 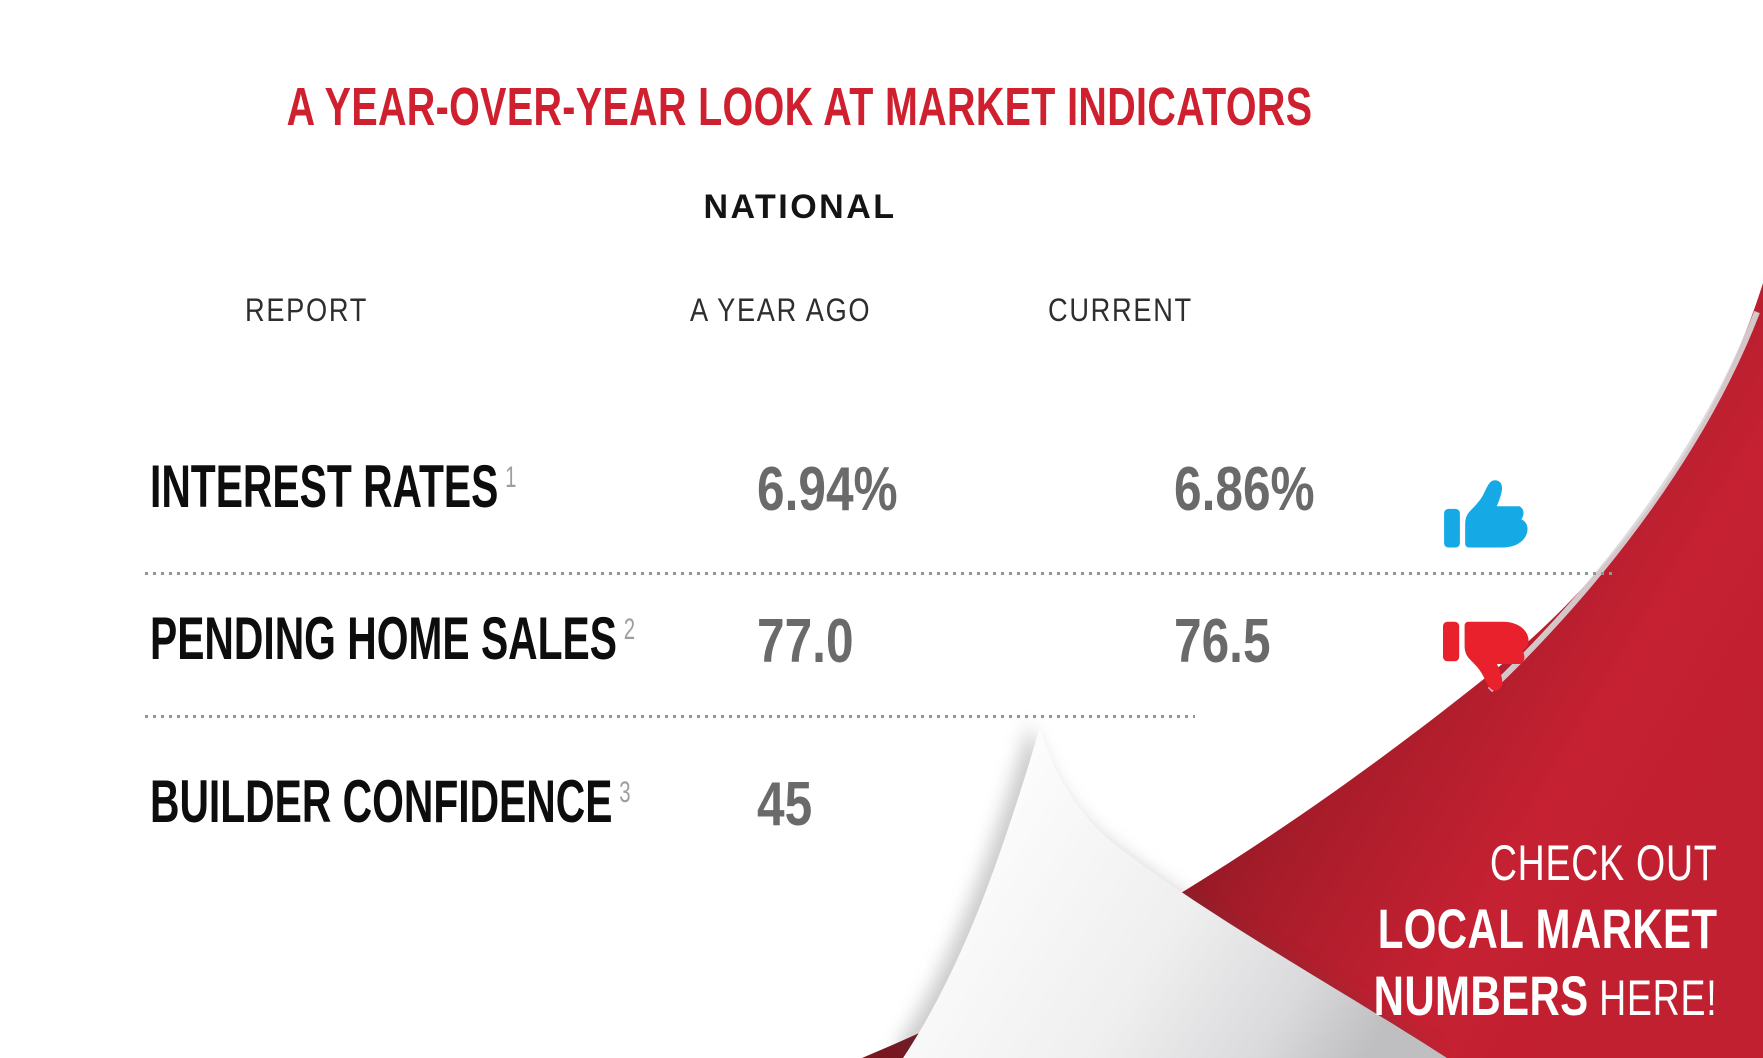 What do you see at coordinates (629, 629) in the screenshot?
I see `footnote-marker: 2` at bounding box center [629, 629].